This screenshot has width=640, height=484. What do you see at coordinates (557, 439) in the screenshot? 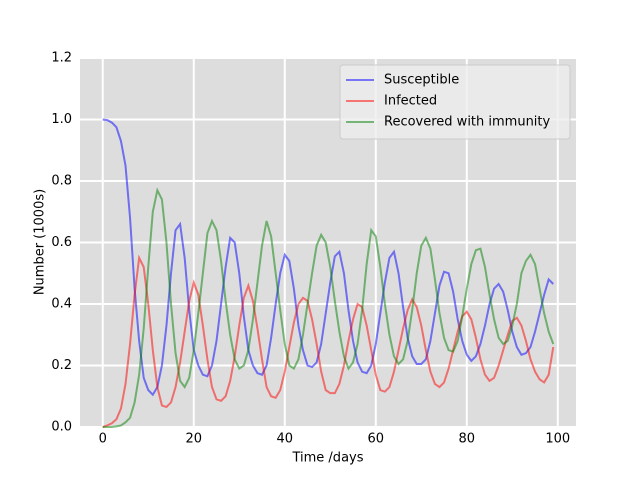
I see `x-tick-label: 100` at bounding box center [557, 439].